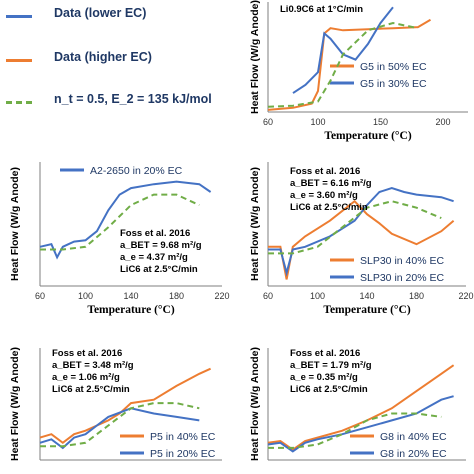 This screenshot has width=474, height=474. What do you see at coordinates (402, 278) in the screenshot?
I see `series-legend-label: SLP30 in 20% EC` at bounding box center [402, 278].